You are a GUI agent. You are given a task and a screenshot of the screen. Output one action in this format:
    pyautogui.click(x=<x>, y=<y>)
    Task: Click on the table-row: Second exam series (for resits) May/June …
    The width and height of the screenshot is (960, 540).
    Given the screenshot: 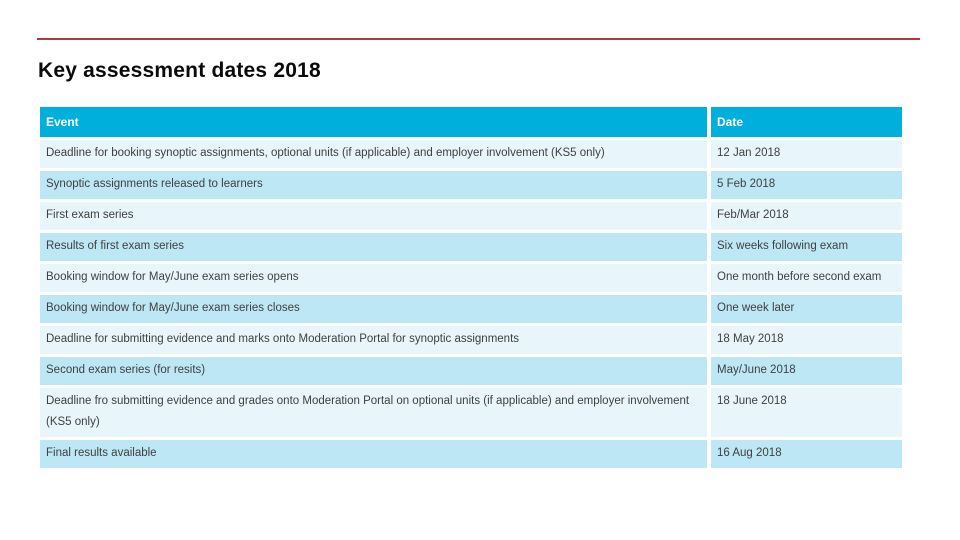 What is the action you would take?
    pyautogui.click(x=471, y=371)
    